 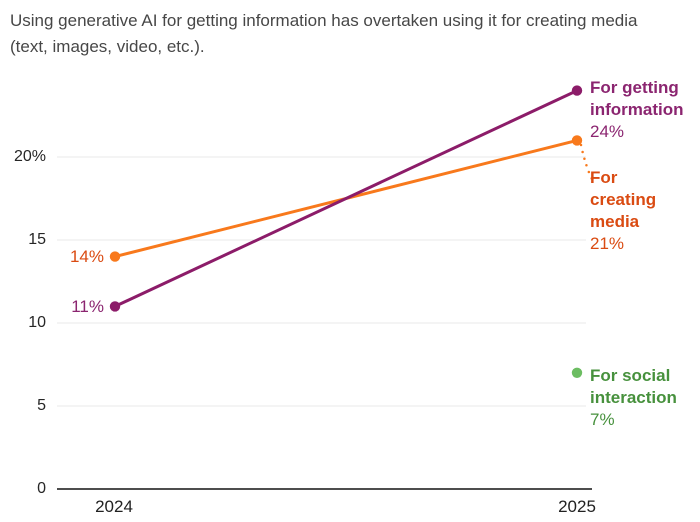 What do you see at coordinates (86, 256) in the screenshot?
I see `value-label-creating-media-2024: 14%` at bounding box center [86, 256].